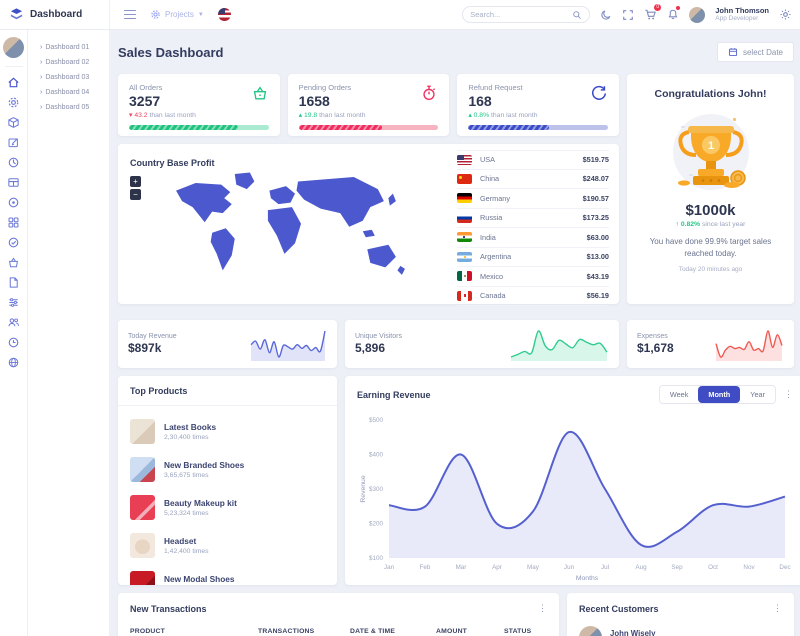 Image resolution: width=800 pixels, height=636 pixels. I want to click on stat-value: 168, so click(480, 101).